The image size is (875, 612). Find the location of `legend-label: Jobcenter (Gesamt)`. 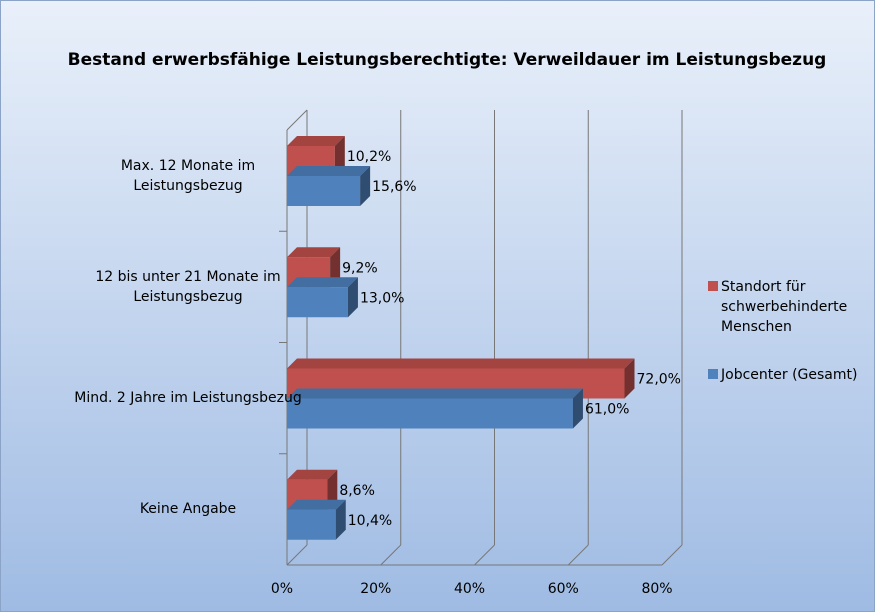

legend-label: Jobcenter (Gesamt) is located at coordinates (789, 375).